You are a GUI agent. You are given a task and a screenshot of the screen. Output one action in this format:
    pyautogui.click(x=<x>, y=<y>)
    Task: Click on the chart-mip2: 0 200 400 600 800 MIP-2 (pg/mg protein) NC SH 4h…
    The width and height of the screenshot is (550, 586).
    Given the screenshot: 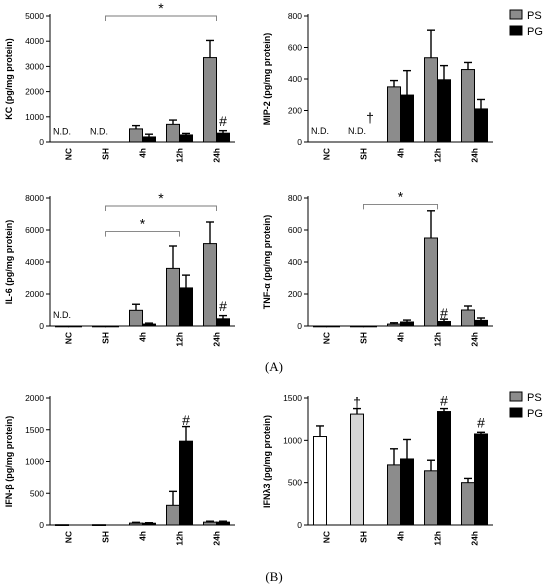 What is the action you would take?
    pyautogui.click(x=377, y=87)
    